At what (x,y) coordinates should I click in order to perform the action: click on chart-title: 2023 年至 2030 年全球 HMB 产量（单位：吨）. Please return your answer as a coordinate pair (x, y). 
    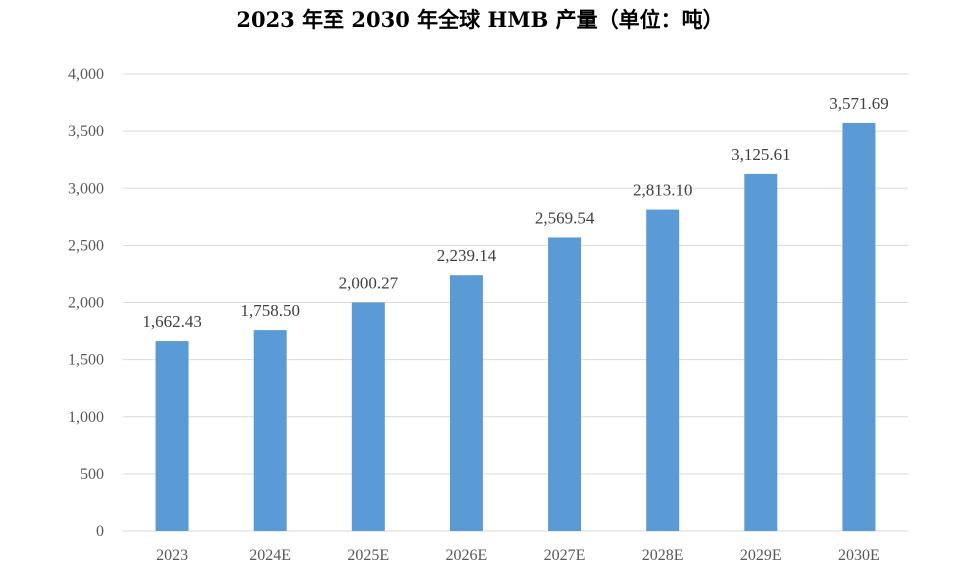
    Looking at the image, I should click on (480, 19).